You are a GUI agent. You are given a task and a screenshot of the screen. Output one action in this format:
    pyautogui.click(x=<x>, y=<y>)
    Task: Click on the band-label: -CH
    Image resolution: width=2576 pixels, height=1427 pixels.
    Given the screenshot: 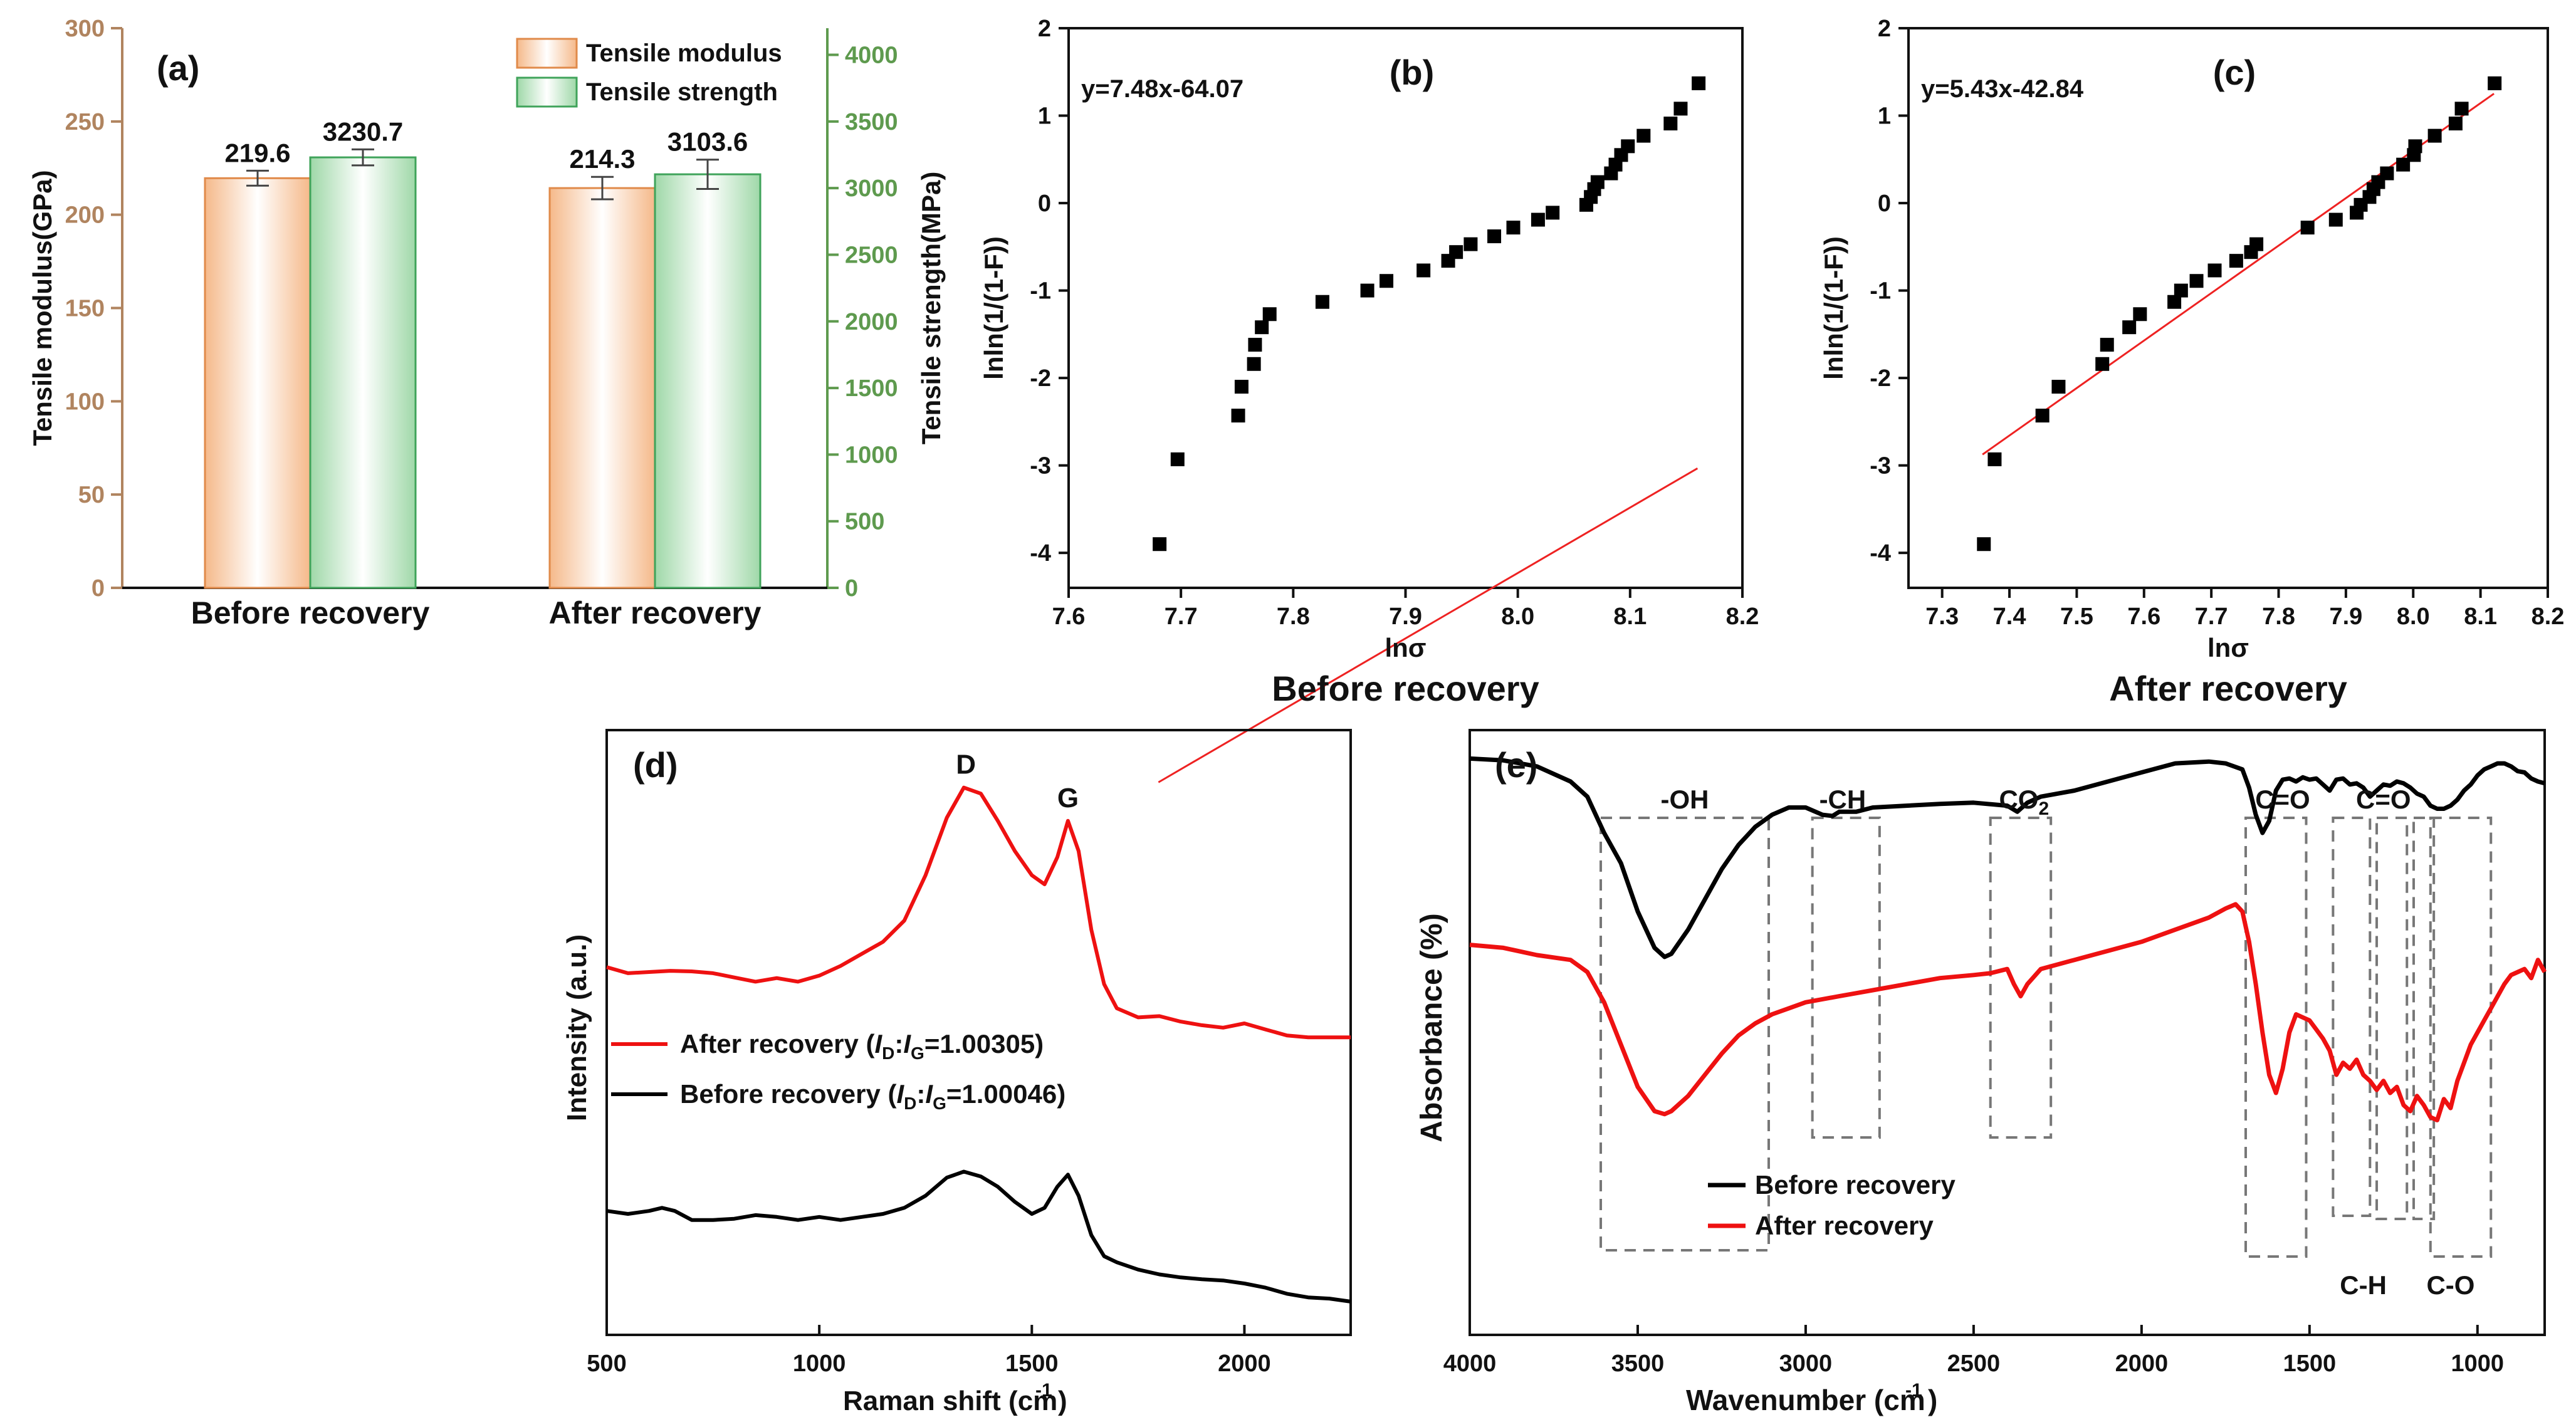 What is the action you would take?
    pyautogui.click(x=1843, y=799)
    